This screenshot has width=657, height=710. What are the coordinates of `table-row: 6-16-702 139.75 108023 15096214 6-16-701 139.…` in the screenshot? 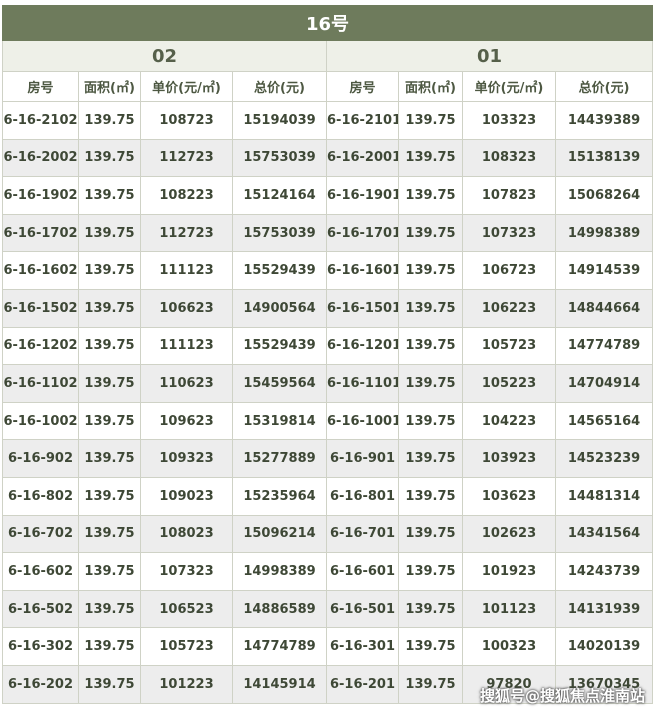 It's located at (328, 534).